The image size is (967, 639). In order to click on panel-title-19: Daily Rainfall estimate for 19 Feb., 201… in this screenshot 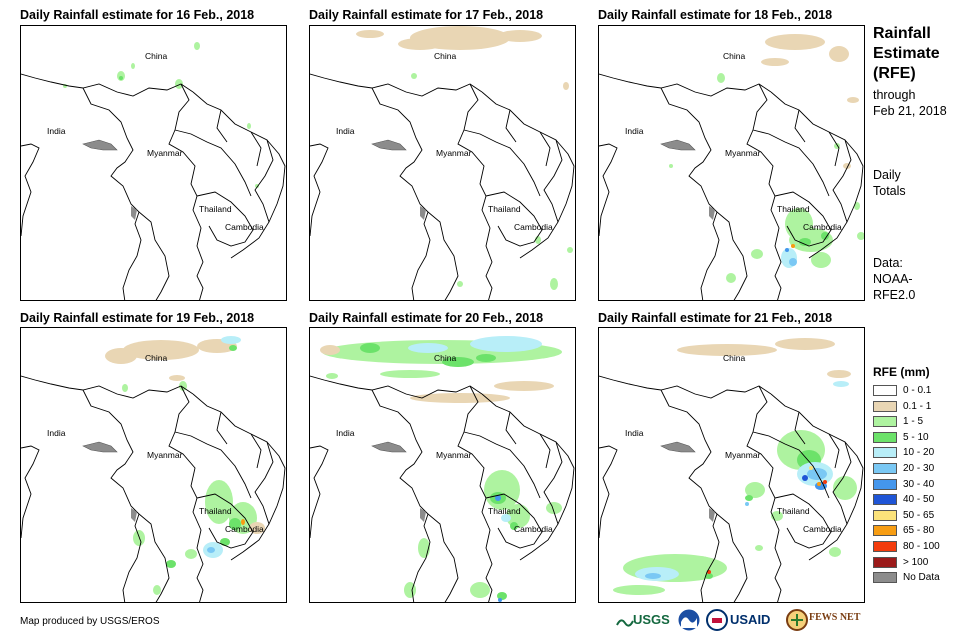, I will do `click(137, 318)`.